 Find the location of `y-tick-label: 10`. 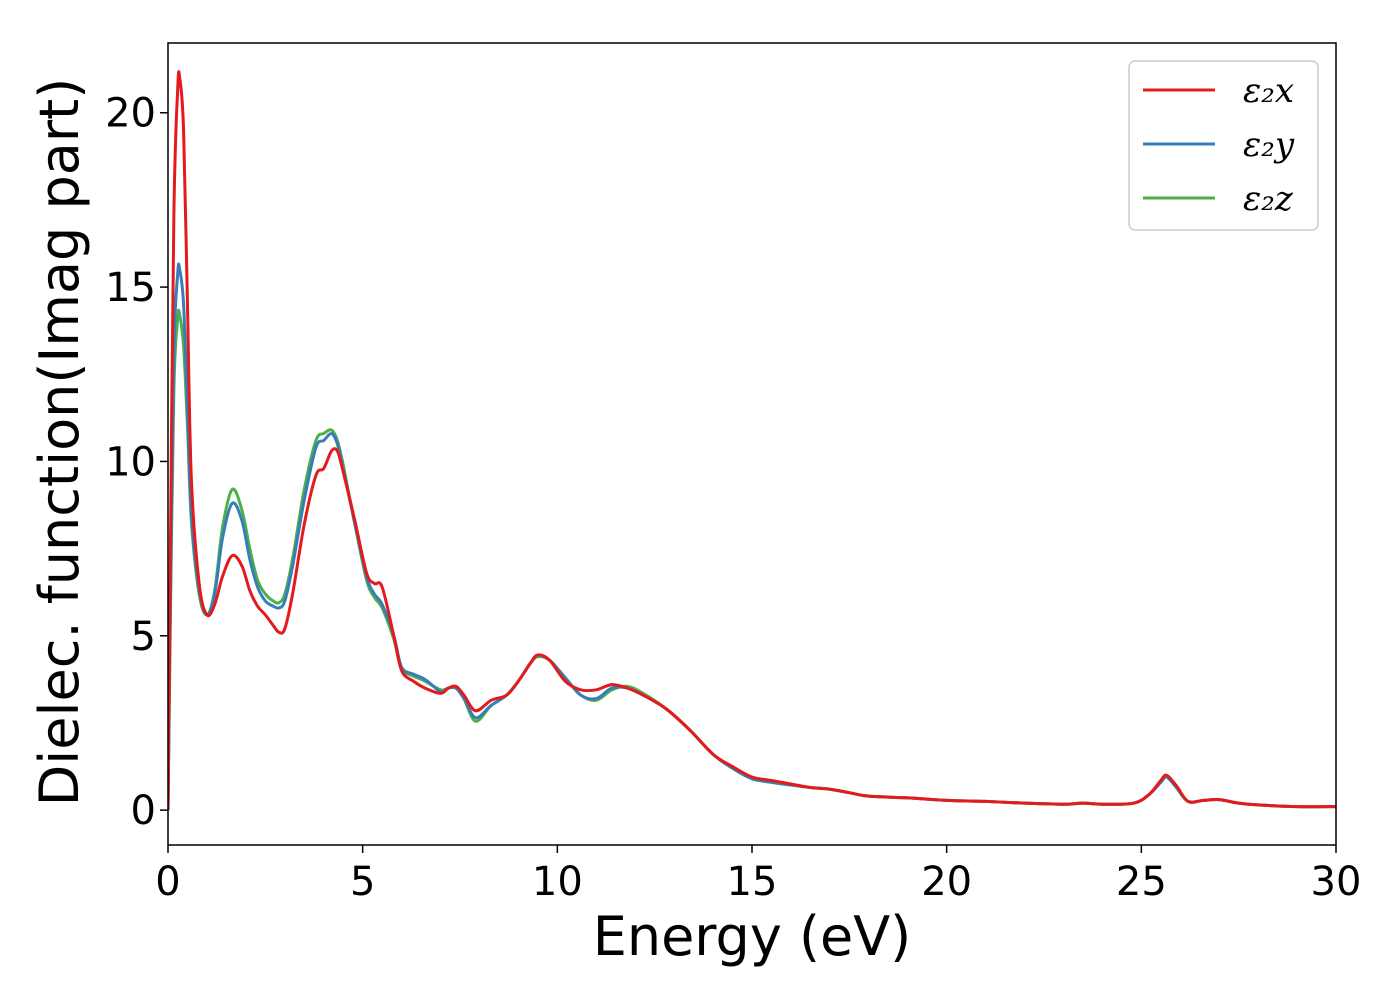

y-tick-label: 10 is located at coordinates (130, 462).